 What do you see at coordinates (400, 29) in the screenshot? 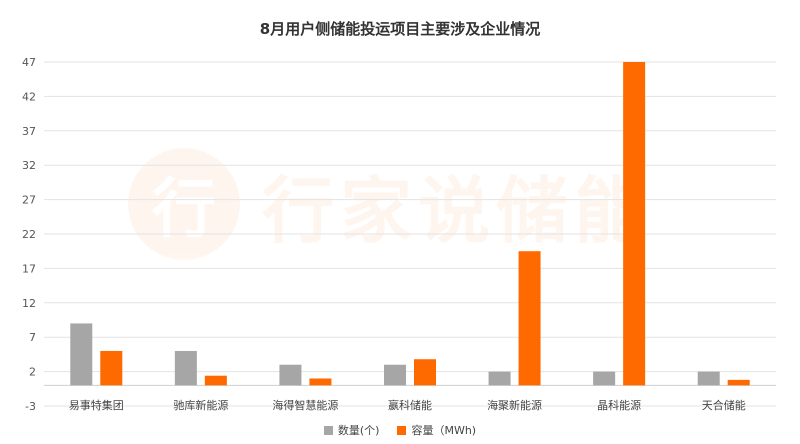
I see `chart-title: 8月用户侧储能投运项目主要涉及企业情况` at bounding box center [400, 29].